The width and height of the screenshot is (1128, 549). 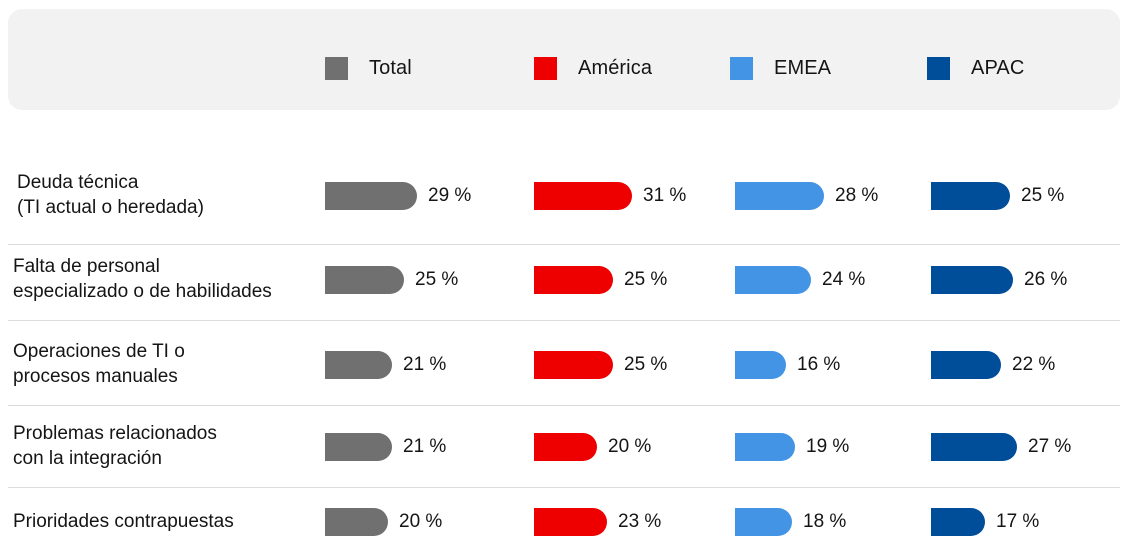 I want to click on legend-item: Total, so click(x=368, y=68).